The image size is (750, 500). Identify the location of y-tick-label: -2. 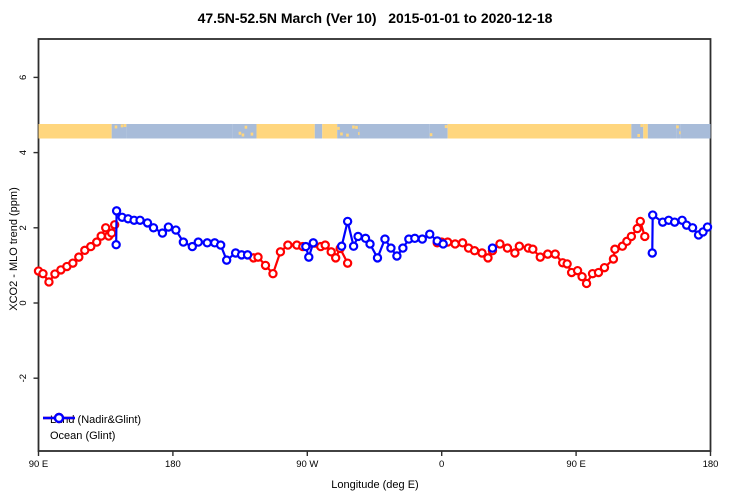
(23, 378).